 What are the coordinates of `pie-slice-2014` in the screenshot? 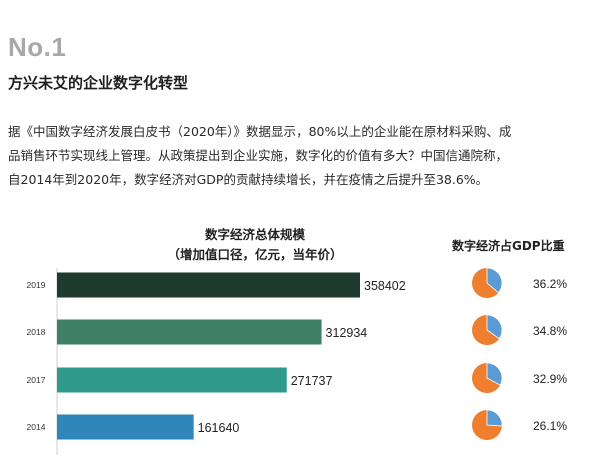 It's located at (494, 418).